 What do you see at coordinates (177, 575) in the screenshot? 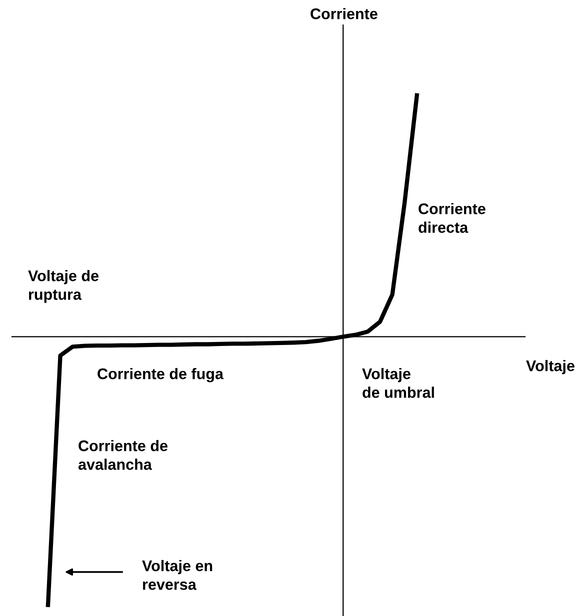
I see `annotation: Voltaje en reversa` at bounding box center [177, 575].